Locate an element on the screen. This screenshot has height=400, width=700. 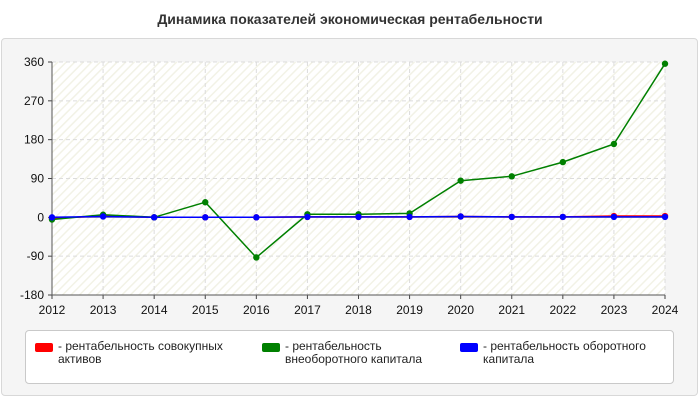
x-tick-label: 2020 is located at coordinates (460, 310).